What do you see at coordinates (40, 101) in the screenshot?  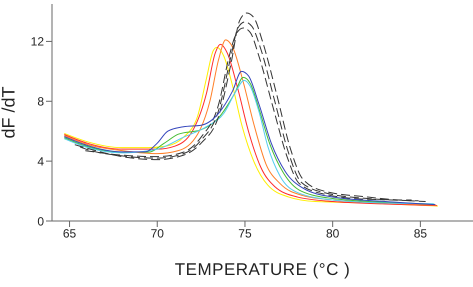 I see `y-tick-label: 8` at bounding box center [40, 101].